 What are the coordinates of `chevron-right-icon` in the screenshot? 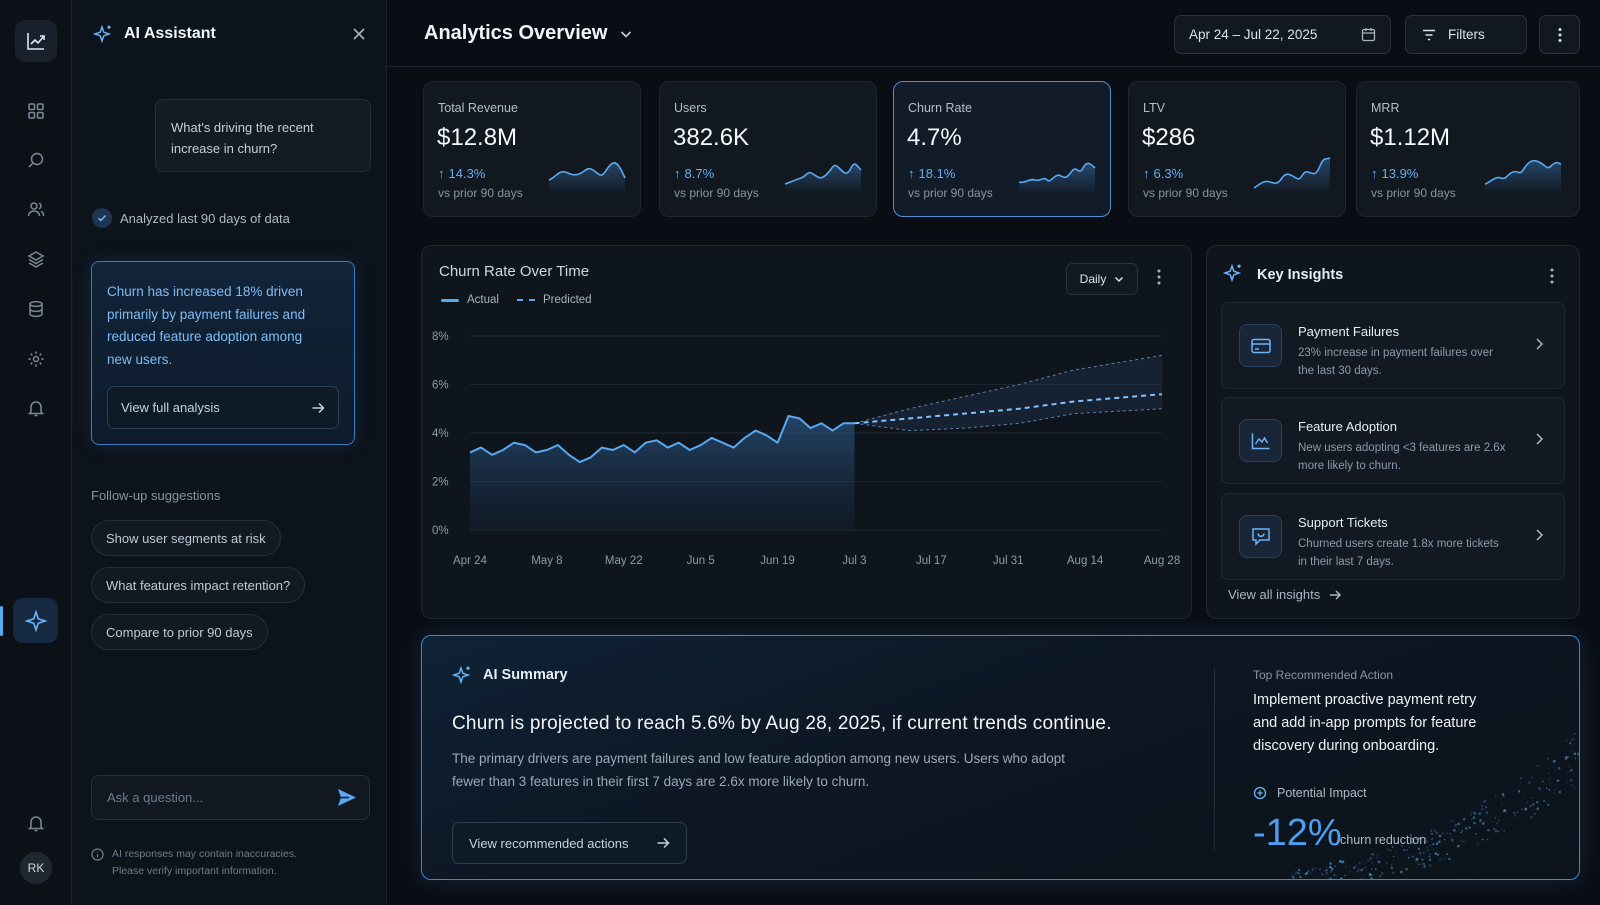 It's located at (1540, 439).